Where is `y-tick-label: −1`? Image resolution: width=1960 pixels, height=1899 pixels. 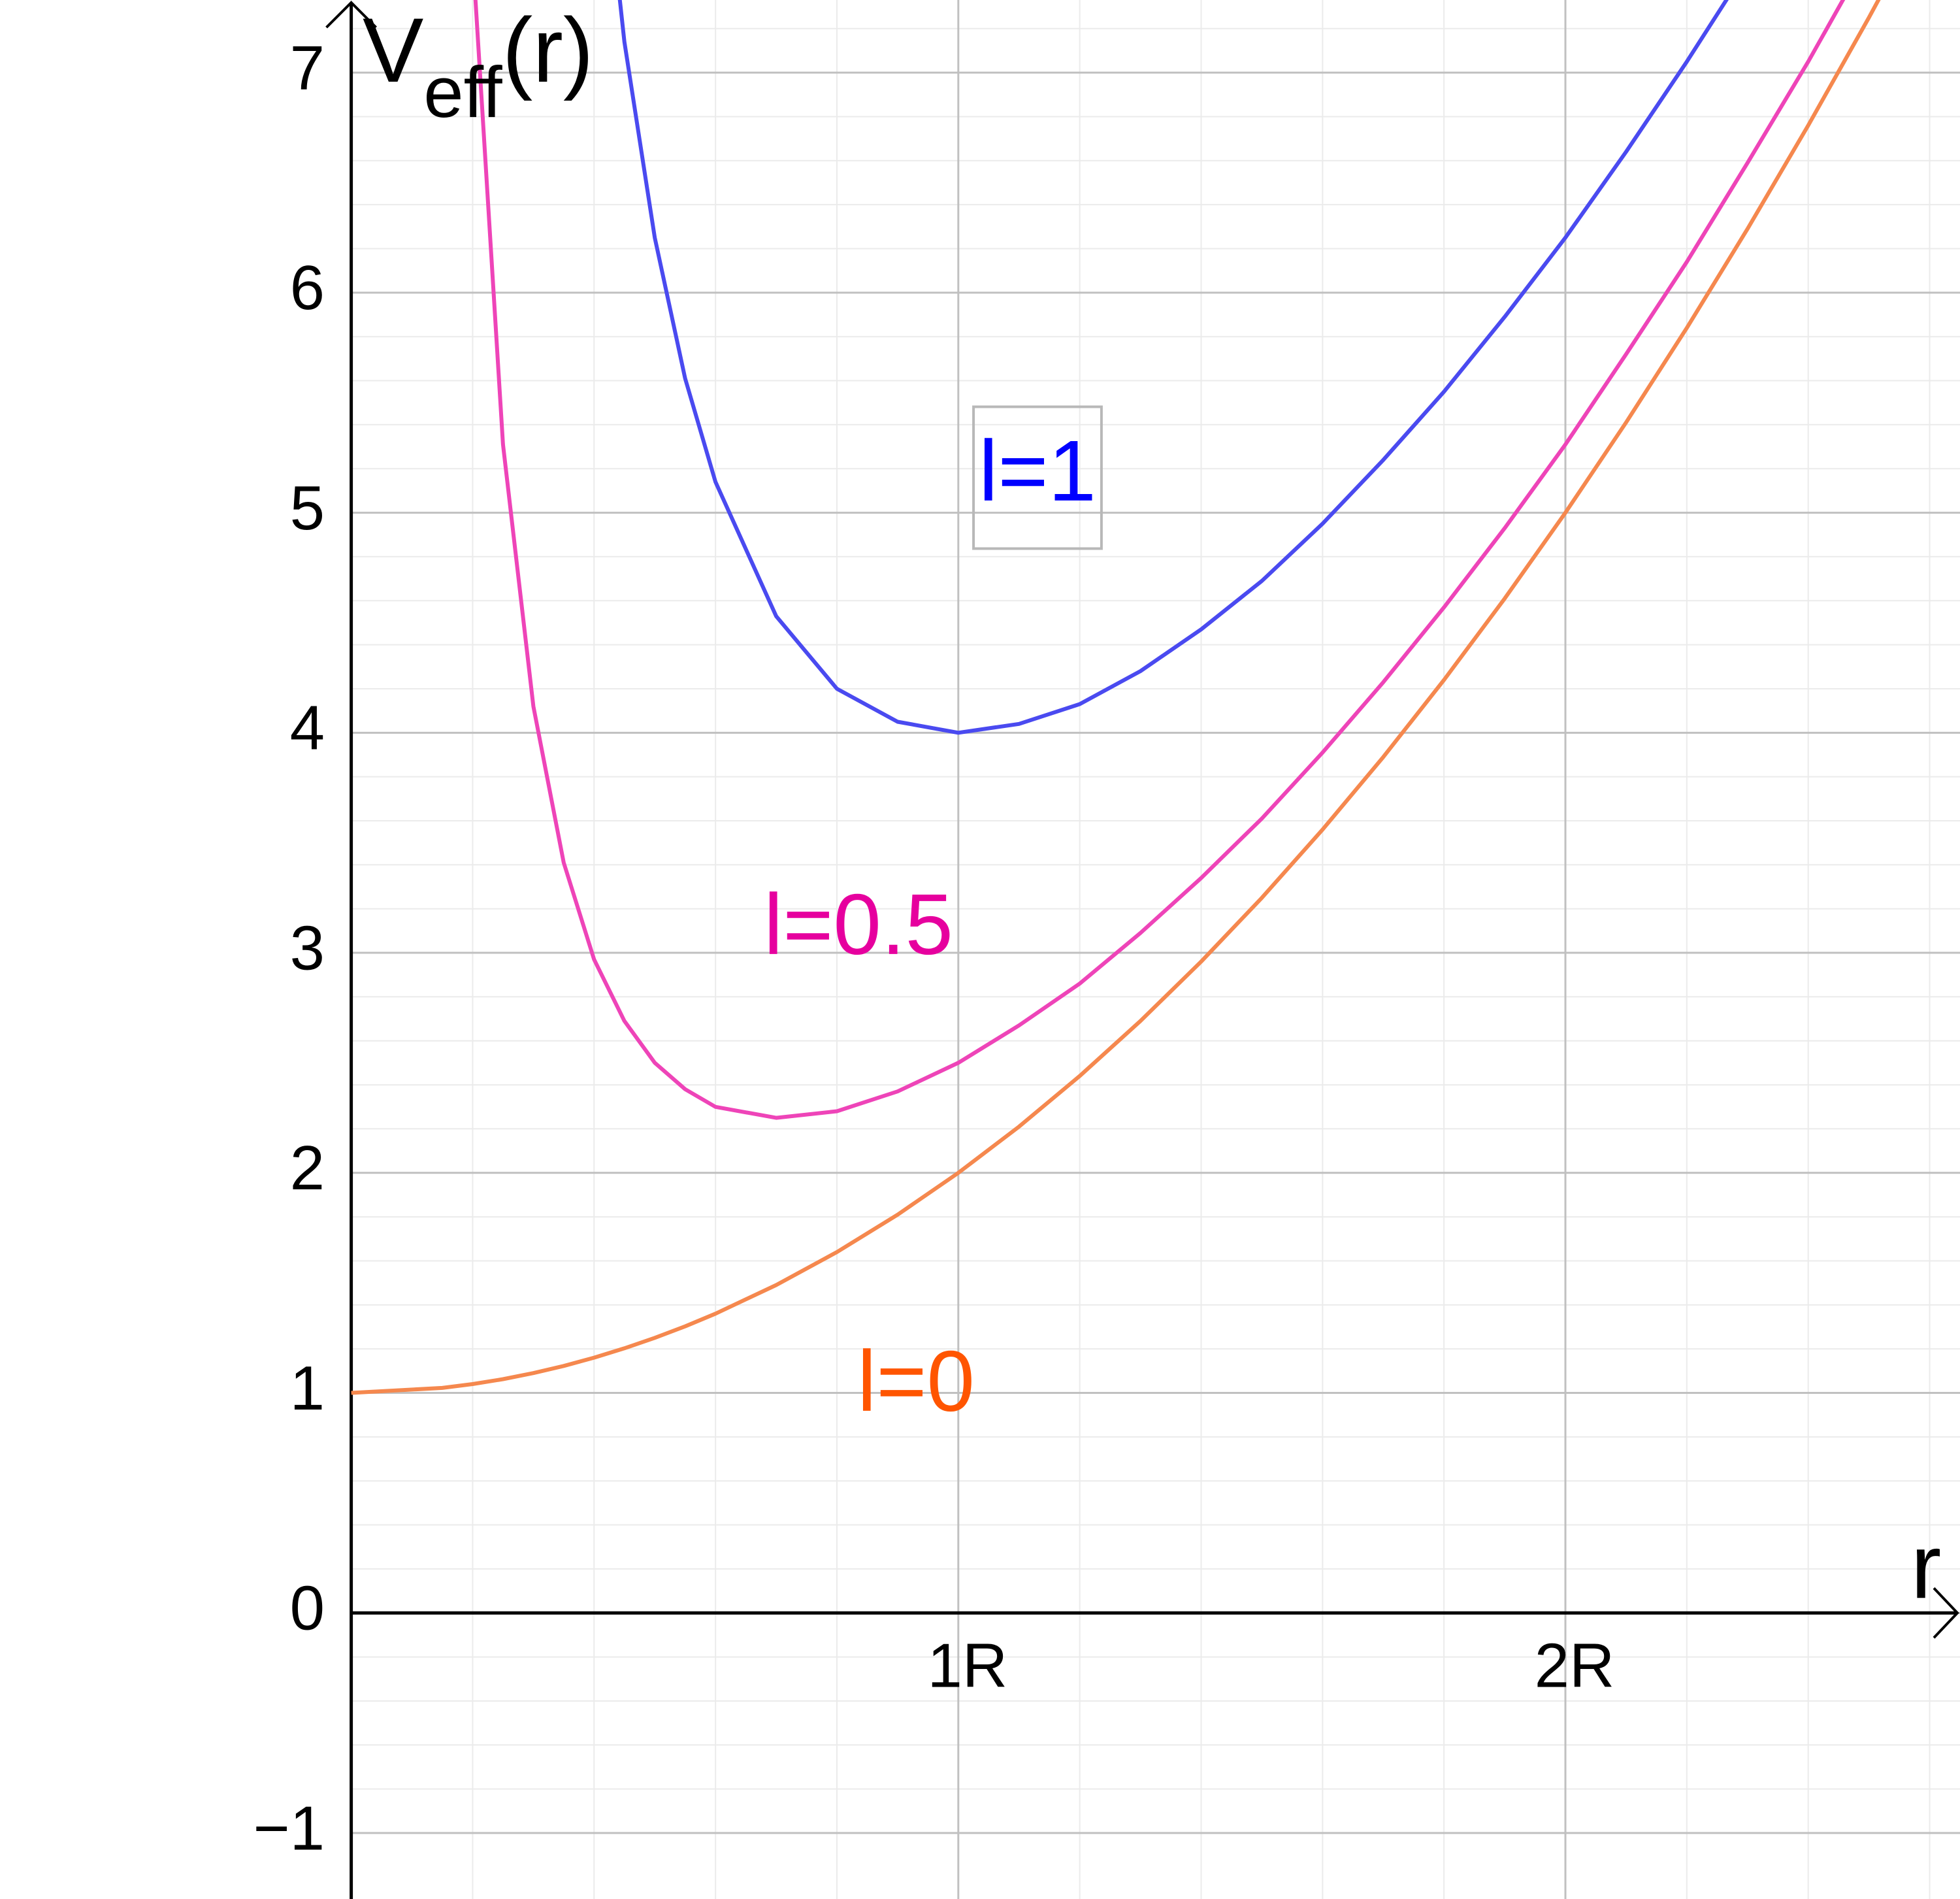
y-tick-label: −1 is located at coordinates (289, 1828).